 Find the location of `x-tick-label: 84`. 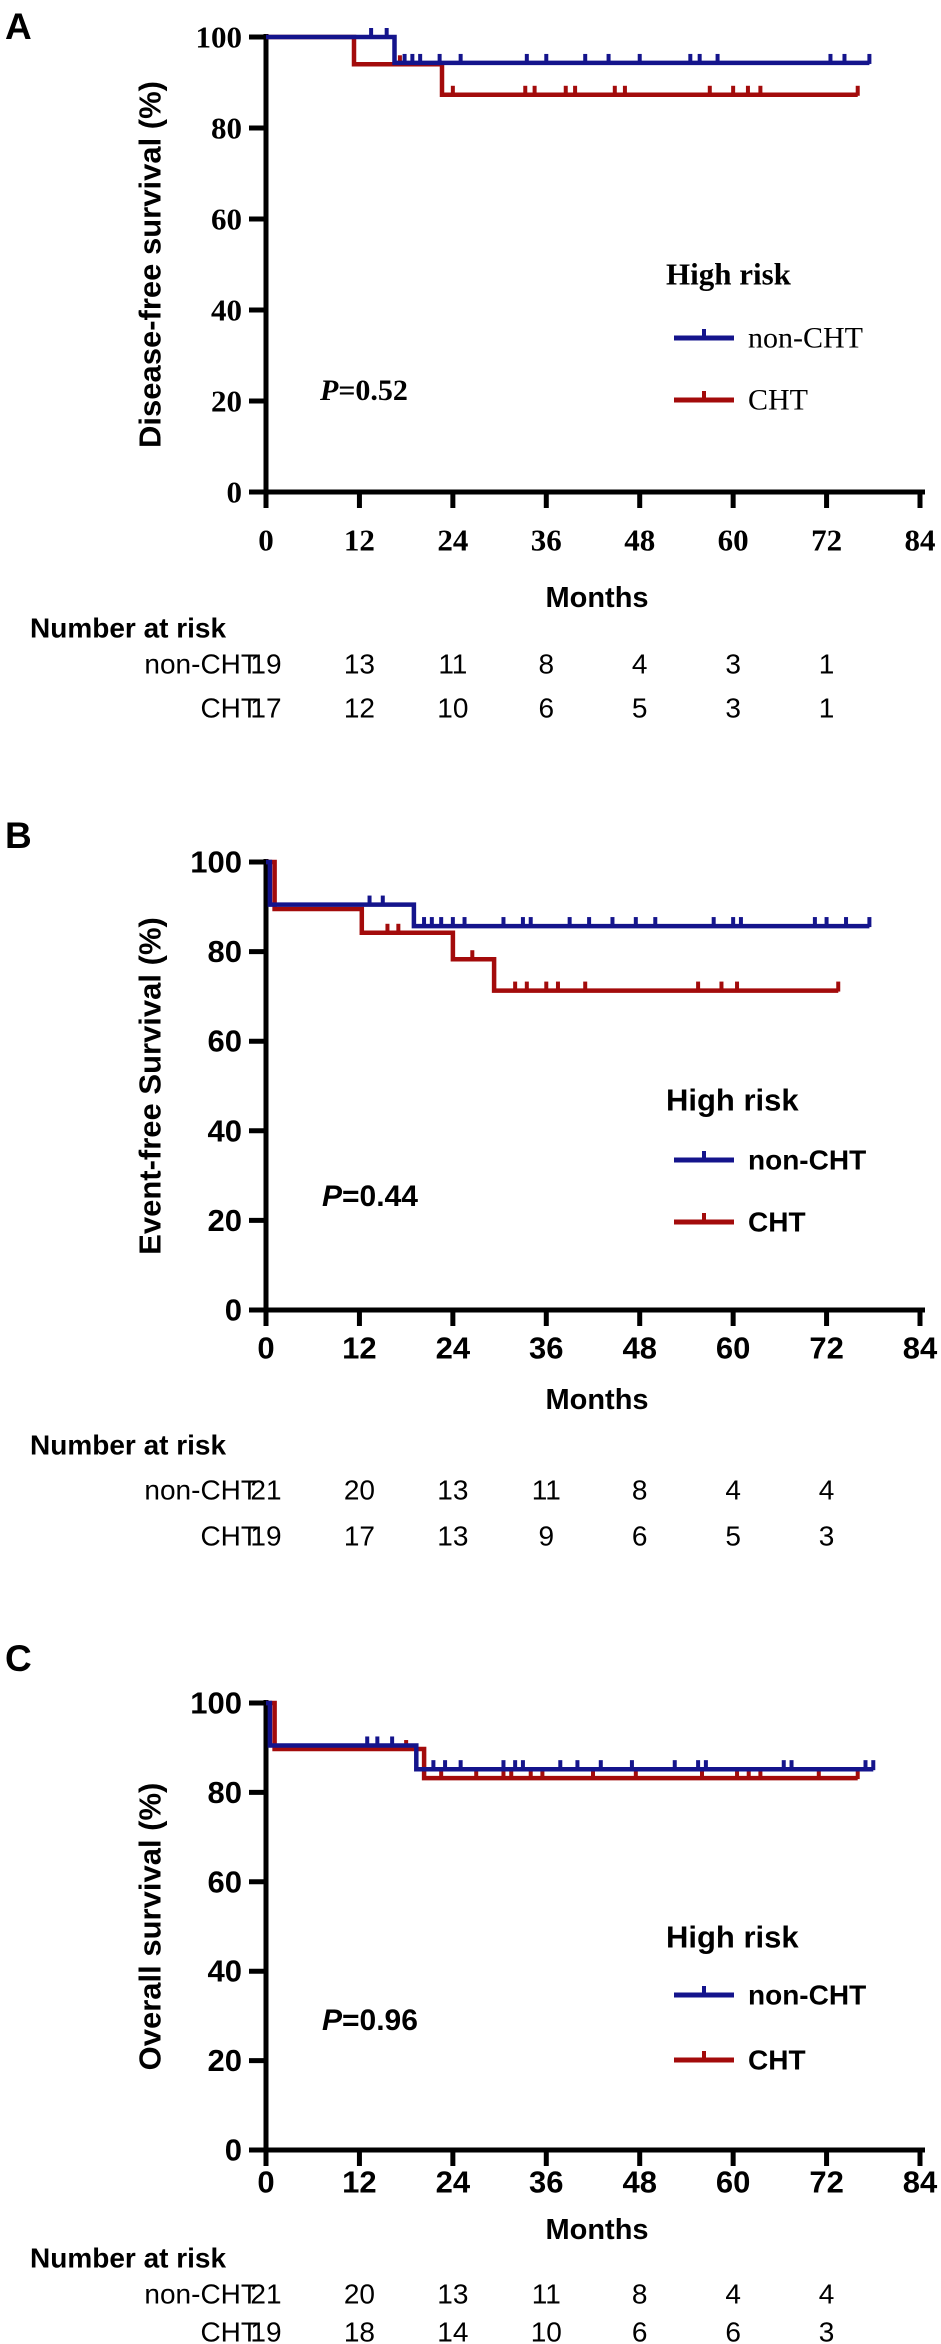

x-tick-label: 84 is located at coordinates (920, 1348).